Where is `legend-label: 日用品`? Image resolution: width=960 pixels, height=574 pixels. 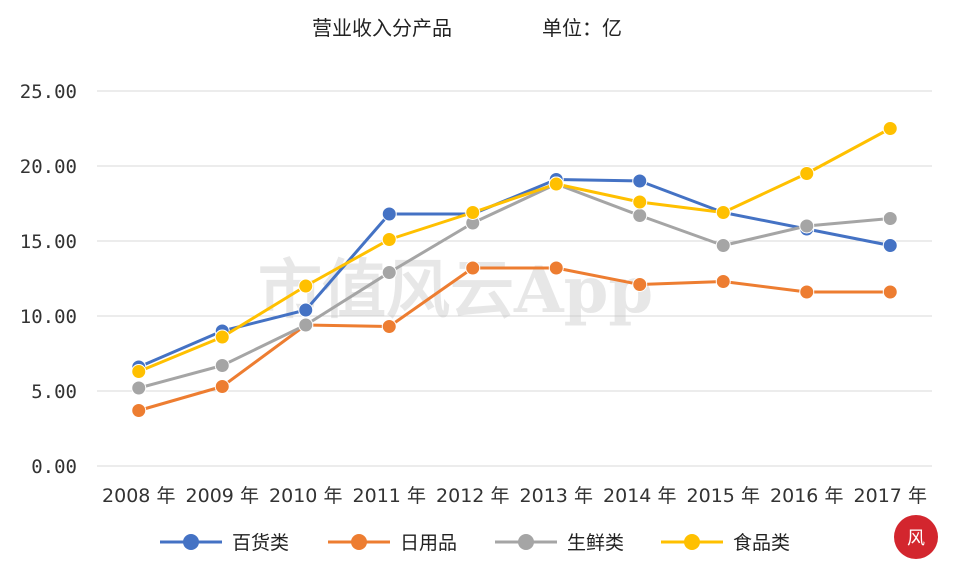 legend-label: 日用品 is located at coordinates (428, 543).